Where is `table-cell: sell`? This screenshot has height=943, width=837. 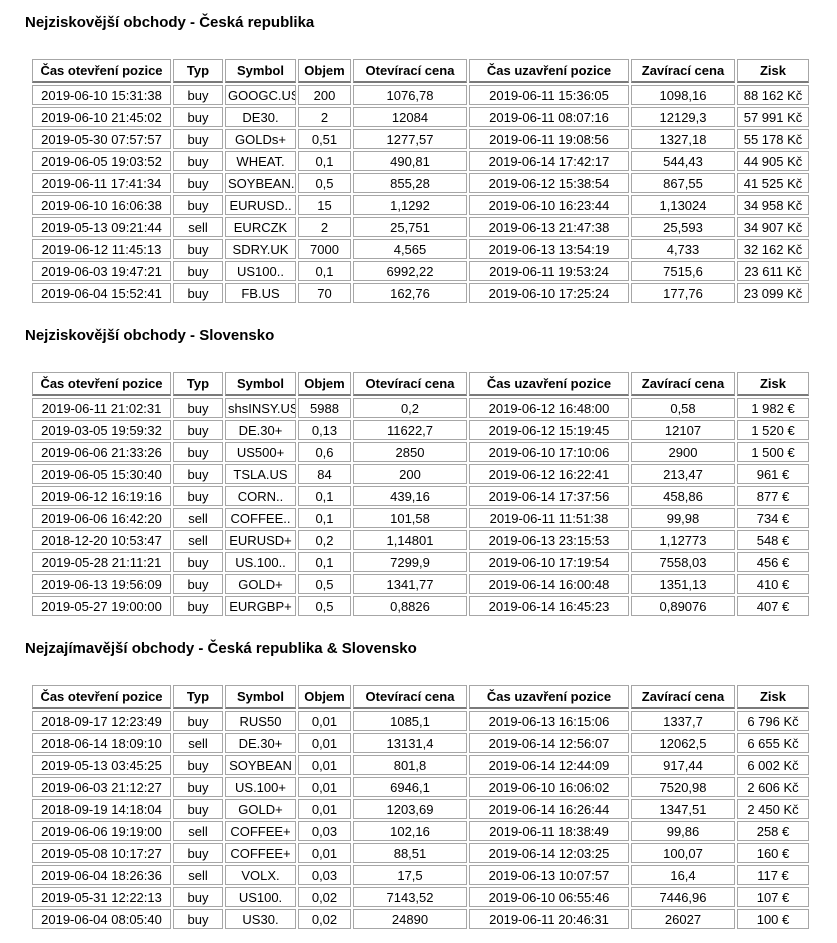 table-cell: sell is located at coordinates (198, 540).